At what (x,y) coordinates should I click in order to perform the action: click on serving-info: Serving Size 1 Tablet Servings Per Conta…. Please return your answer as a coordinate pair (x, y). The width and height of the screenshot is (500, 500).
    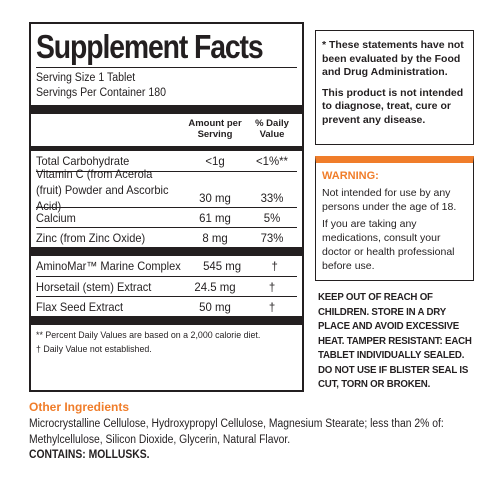
    Looking at the image, I should click on (166, 88).